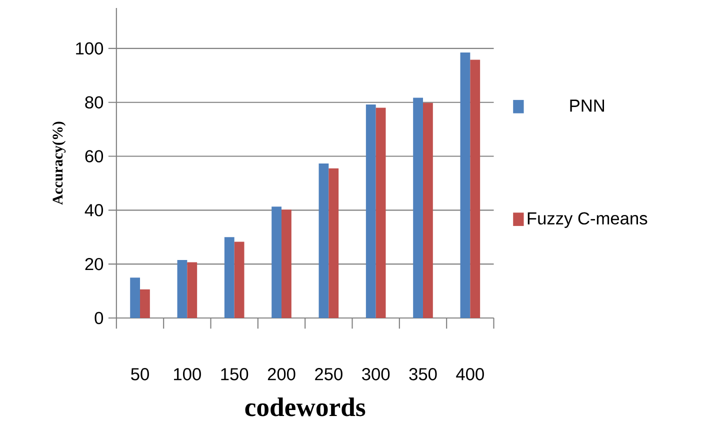 This screenshot has height=430, width=727. I want to click on x-tick-label: 50, so click(140, 374).